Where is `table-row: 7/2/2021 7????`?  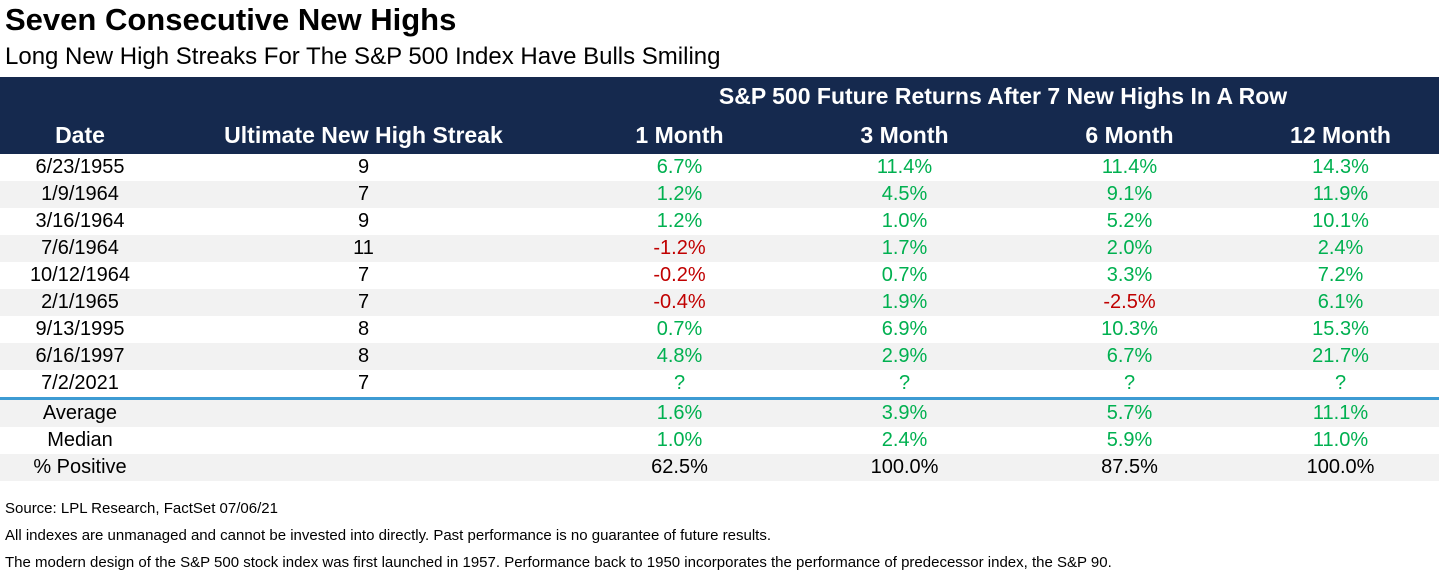 table-row: 7/2/2021 7???? is located at coordinates (719, 385).